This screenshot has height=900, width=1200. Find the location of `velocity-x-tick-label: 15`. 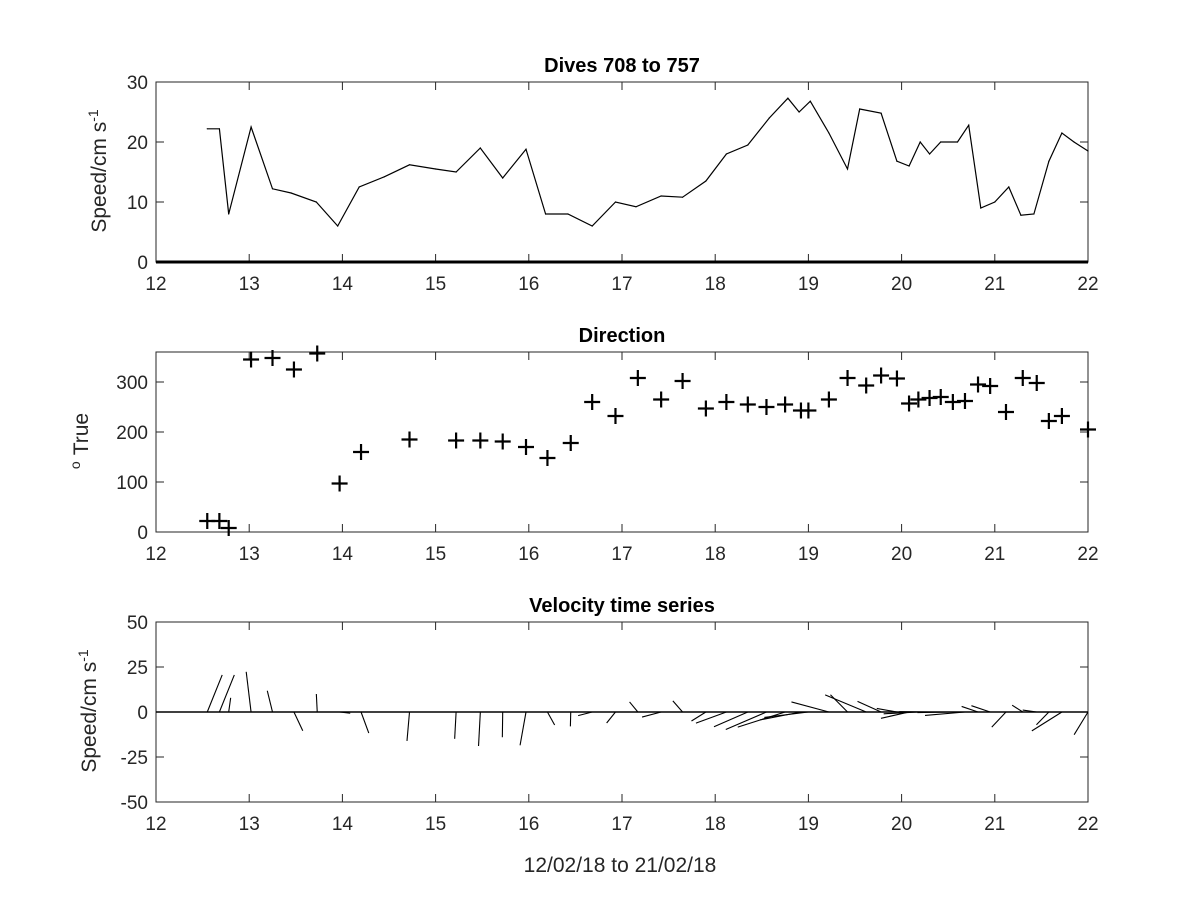

velocity-x-tick-label: 15 is located at coordinates (435, 824).